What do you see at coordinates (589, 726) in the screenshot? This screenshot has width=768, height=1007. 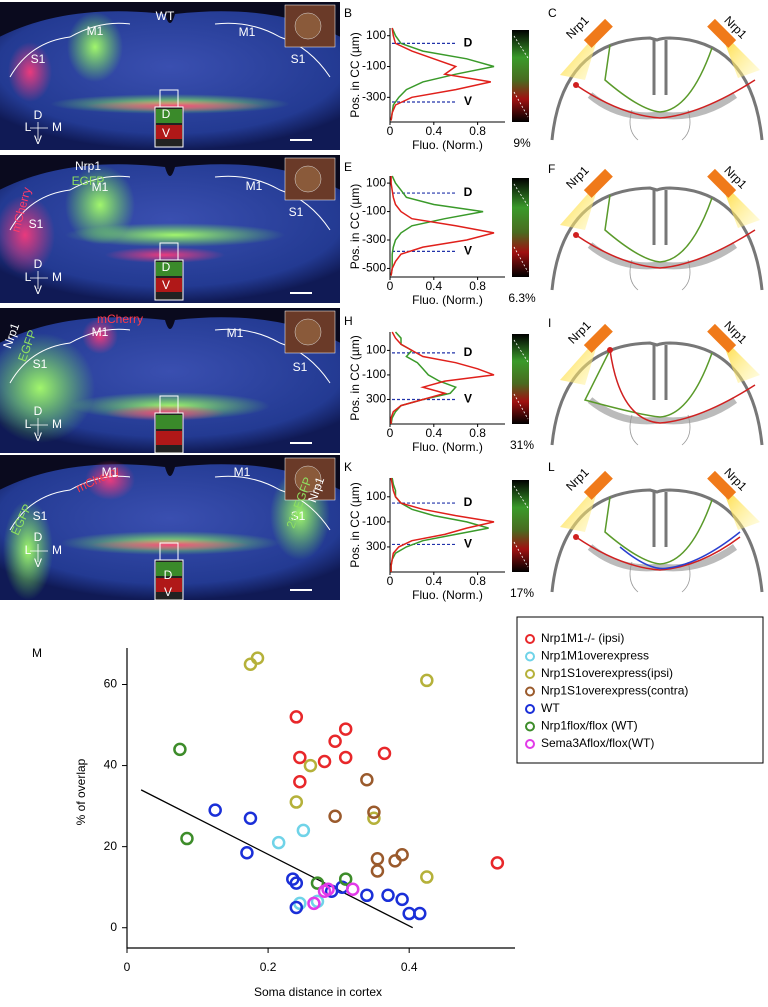 I see `legend-label: Nrp1flox/flox (WT)` at bounding box center [589, 726].